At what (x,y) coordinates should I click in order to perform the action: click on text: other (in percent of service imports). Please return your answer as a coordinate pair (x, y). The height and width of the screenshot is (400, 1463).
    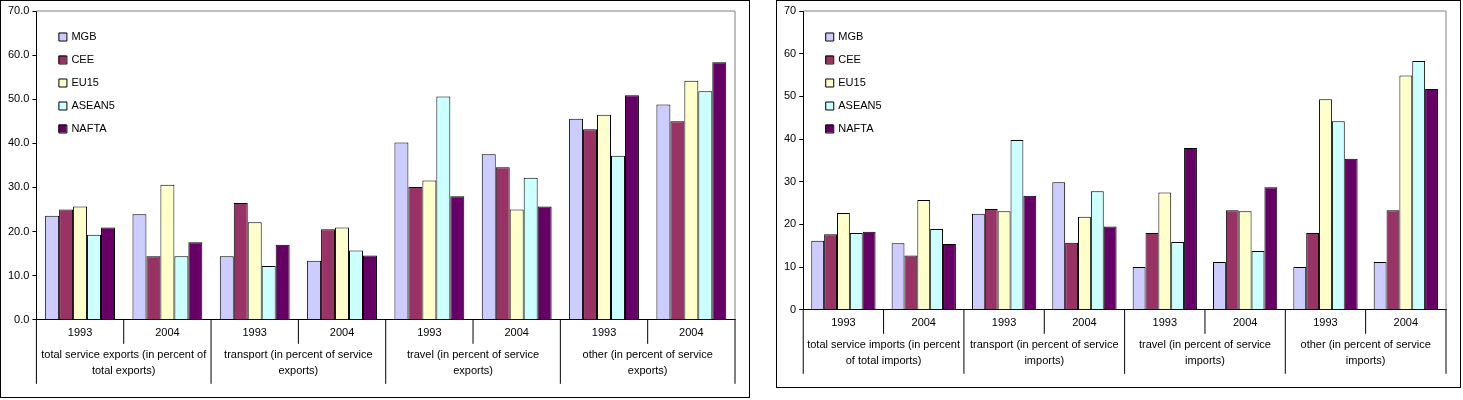
    Looking at the image, I should click on (1365, 352).